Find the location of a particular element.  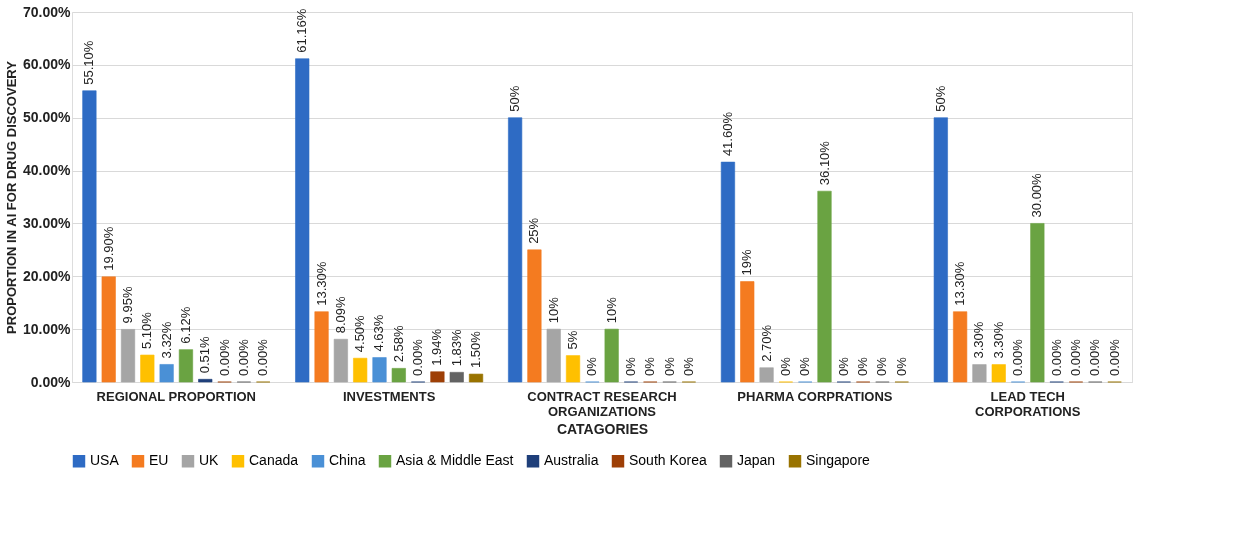

data-label: 4.50% is located at coordinates (360, 333).